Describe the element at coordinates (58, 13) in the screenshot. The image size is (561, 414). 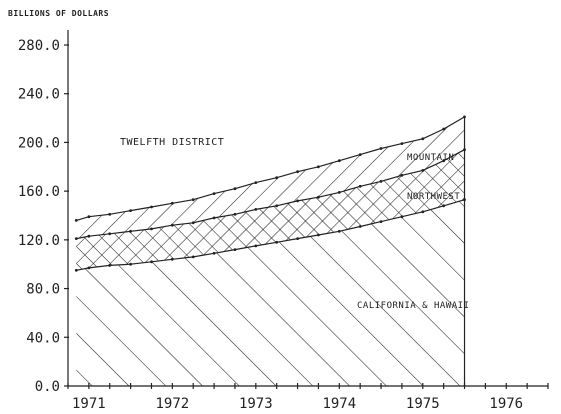
I see `y-axis-label: BILLIONS OF DOLLARS` at that location.